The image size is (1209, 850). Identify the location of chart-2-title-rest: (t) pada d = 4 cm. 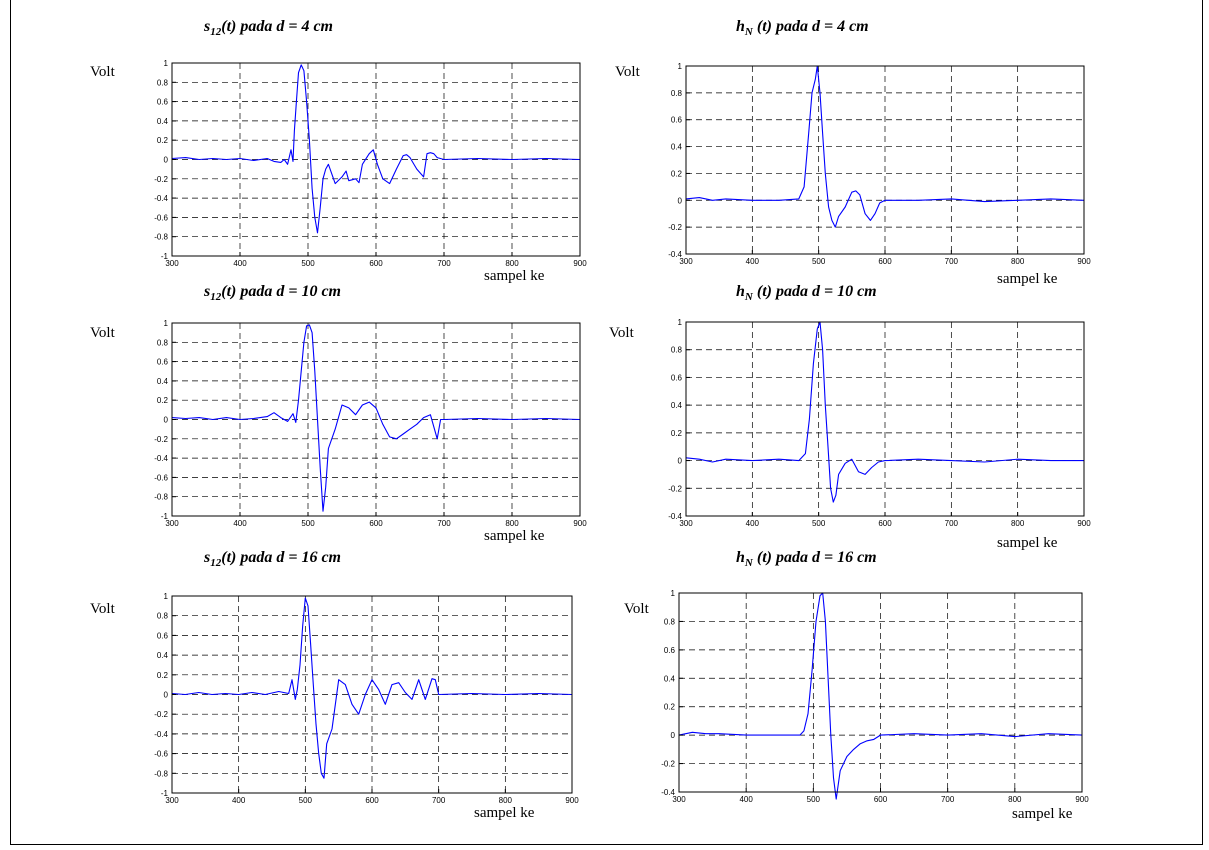
(810, 26).